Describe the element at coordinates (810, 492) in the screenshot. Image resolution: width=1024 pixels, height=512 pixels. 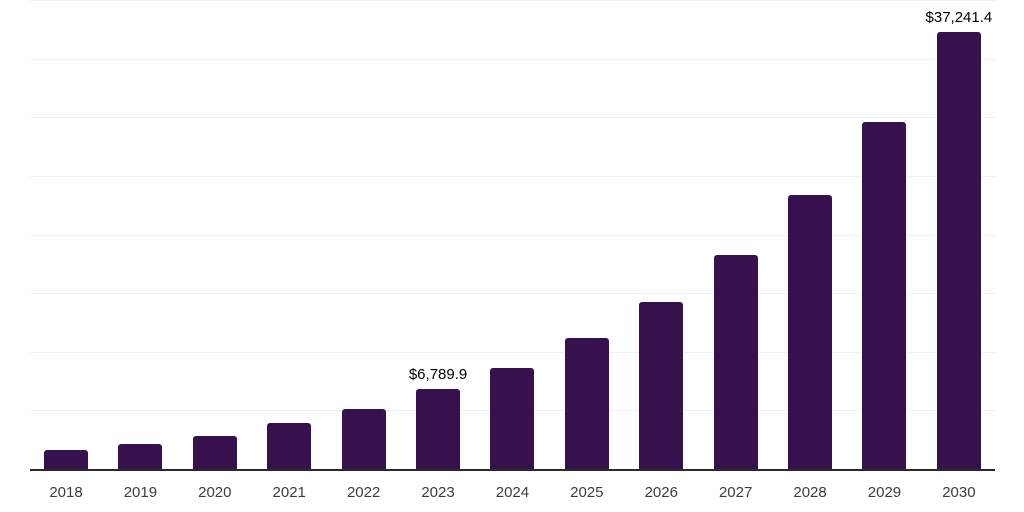
I see `x-label-2028: 2028` at that location.